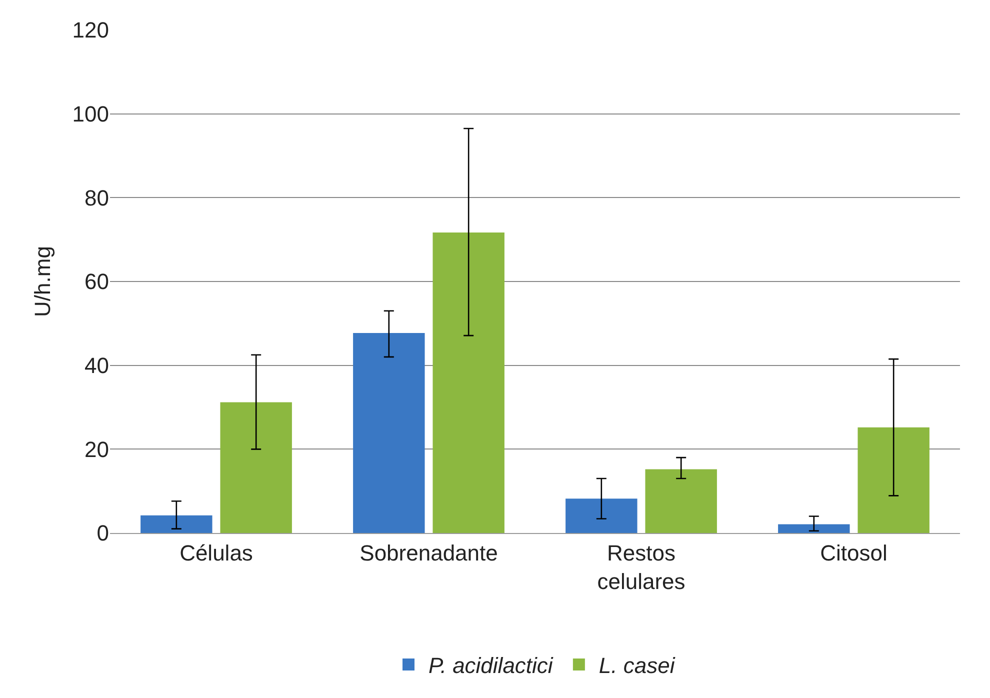 This screenshot has height=698, width=990. Describe the element at coordinates (96, 449) in the screenshot. I see `y-tick-label: 20` at that location.